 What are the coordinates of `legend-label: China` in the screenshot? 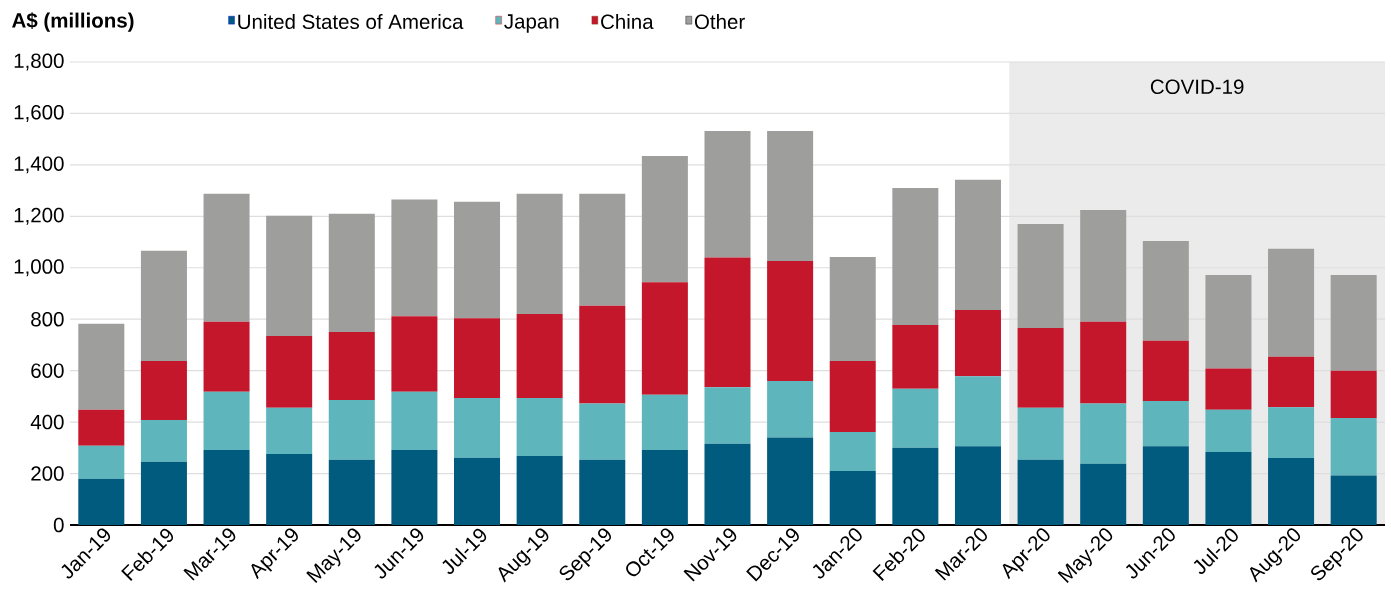 It's located at (627, 22).